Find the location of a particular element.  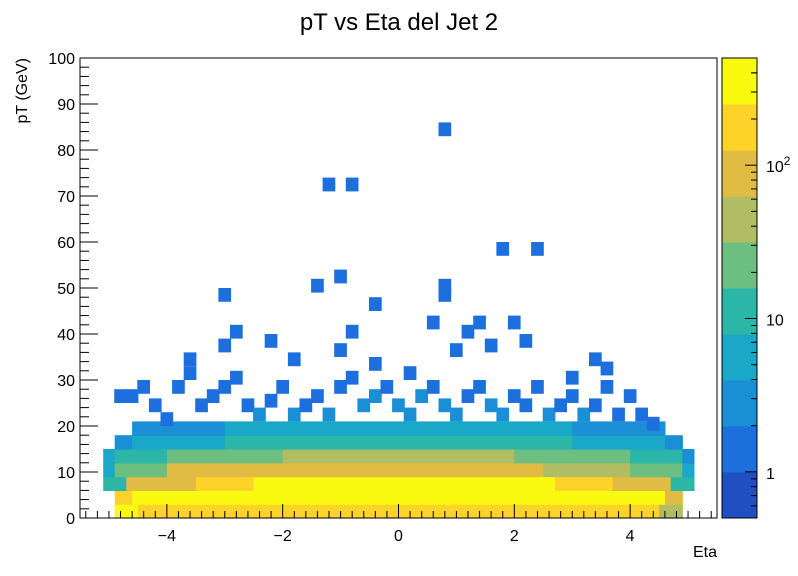

z-tick-exponent: 2 is located at coordinates (787, 161).